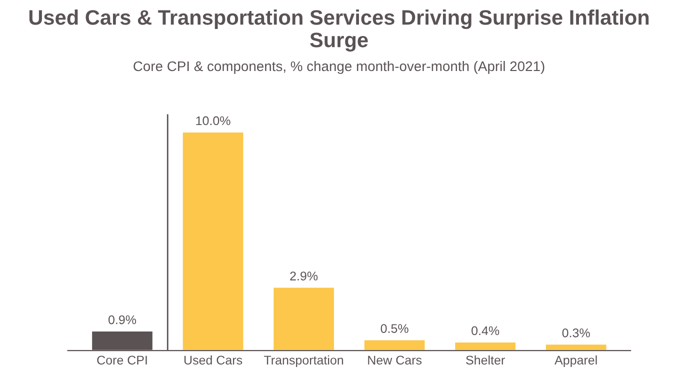 This screenshot has height=381, width=678. What do you see at coordinates (486, 331) in the screenshot?
I see `data-label: 0.4%` at bounding box center [486, 331].